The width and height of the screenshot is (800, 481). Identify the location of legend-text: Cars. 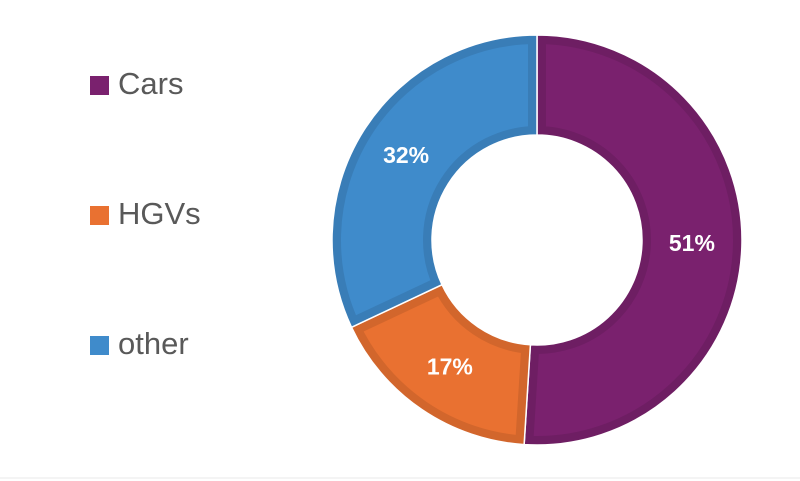
(150, 83).